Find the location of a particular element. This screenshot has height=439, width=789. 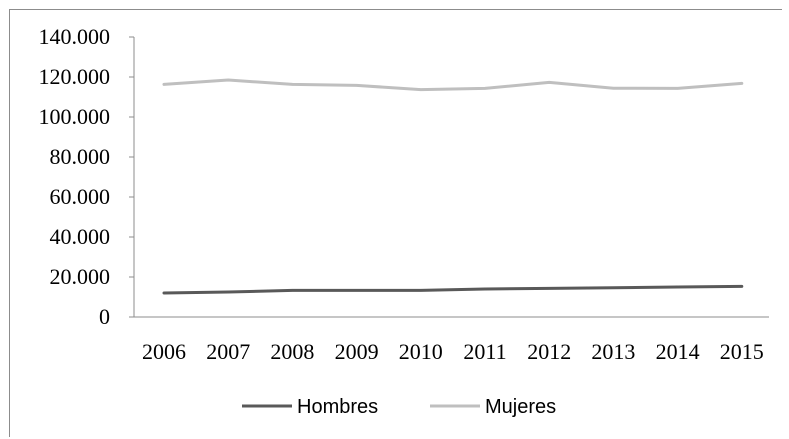

x-tick-label: 2014 is located at coordinates (678, 351).